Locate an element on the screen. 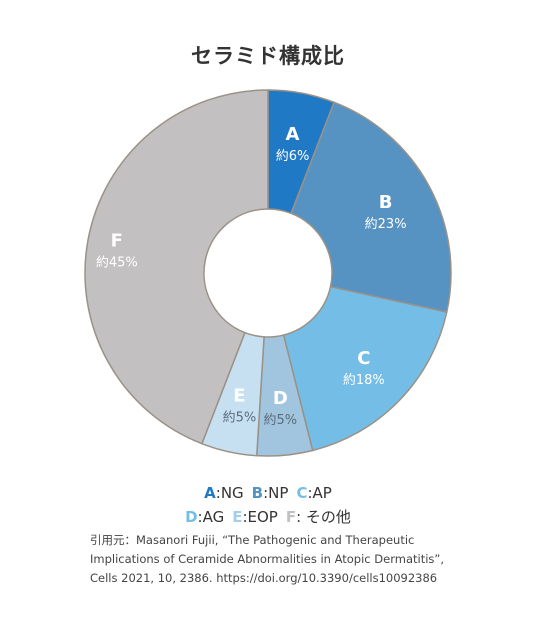  legend-row-2: D:AG E:EOP F: その他 is located at coordinates (268, 516).